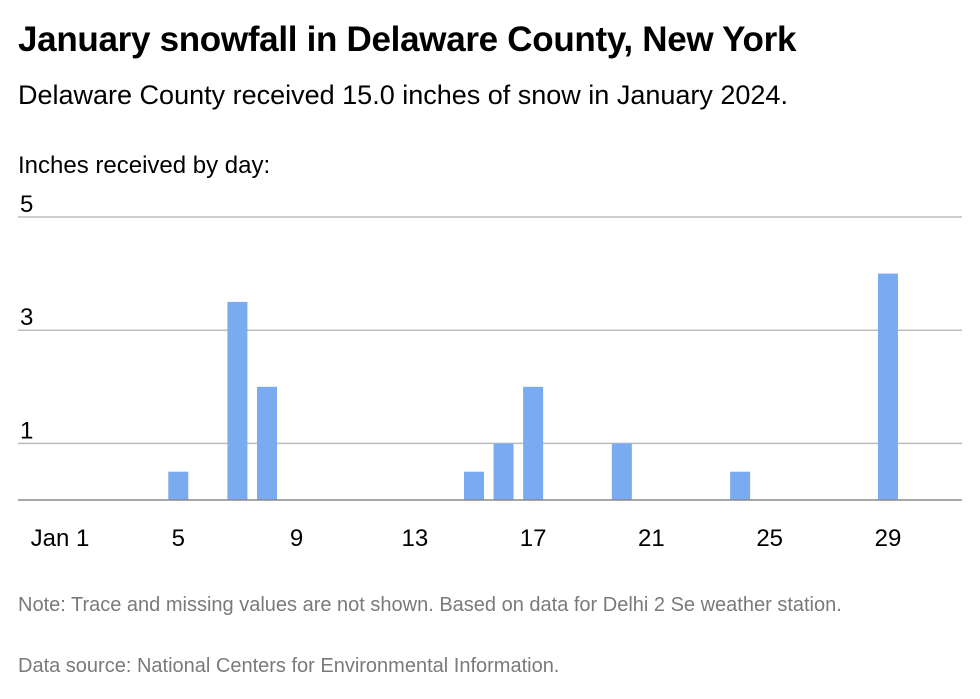 The width and height of the screenshot is (980, 699). I want to click on x-tick-label: 13, so click(414, 538).